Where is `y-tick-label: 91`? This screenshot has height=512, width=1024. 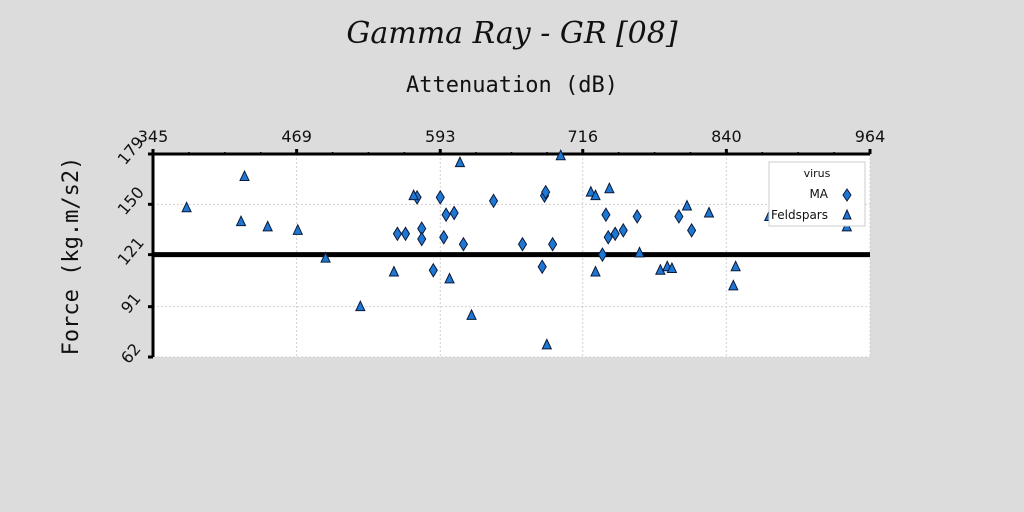
y-tick-label: 91 is located at coordinates (131, 303).